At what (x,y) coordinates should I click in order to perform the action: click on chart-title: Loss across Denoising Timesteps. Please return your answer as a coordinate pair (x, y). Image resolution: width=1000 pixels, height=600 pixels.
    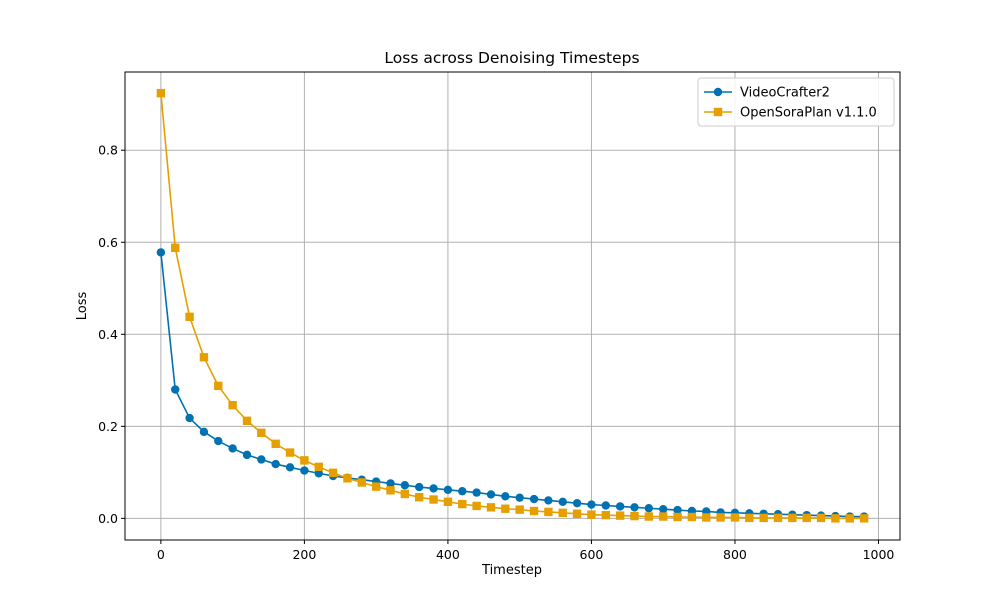
    Looking at the image, I should click on (511, 58).